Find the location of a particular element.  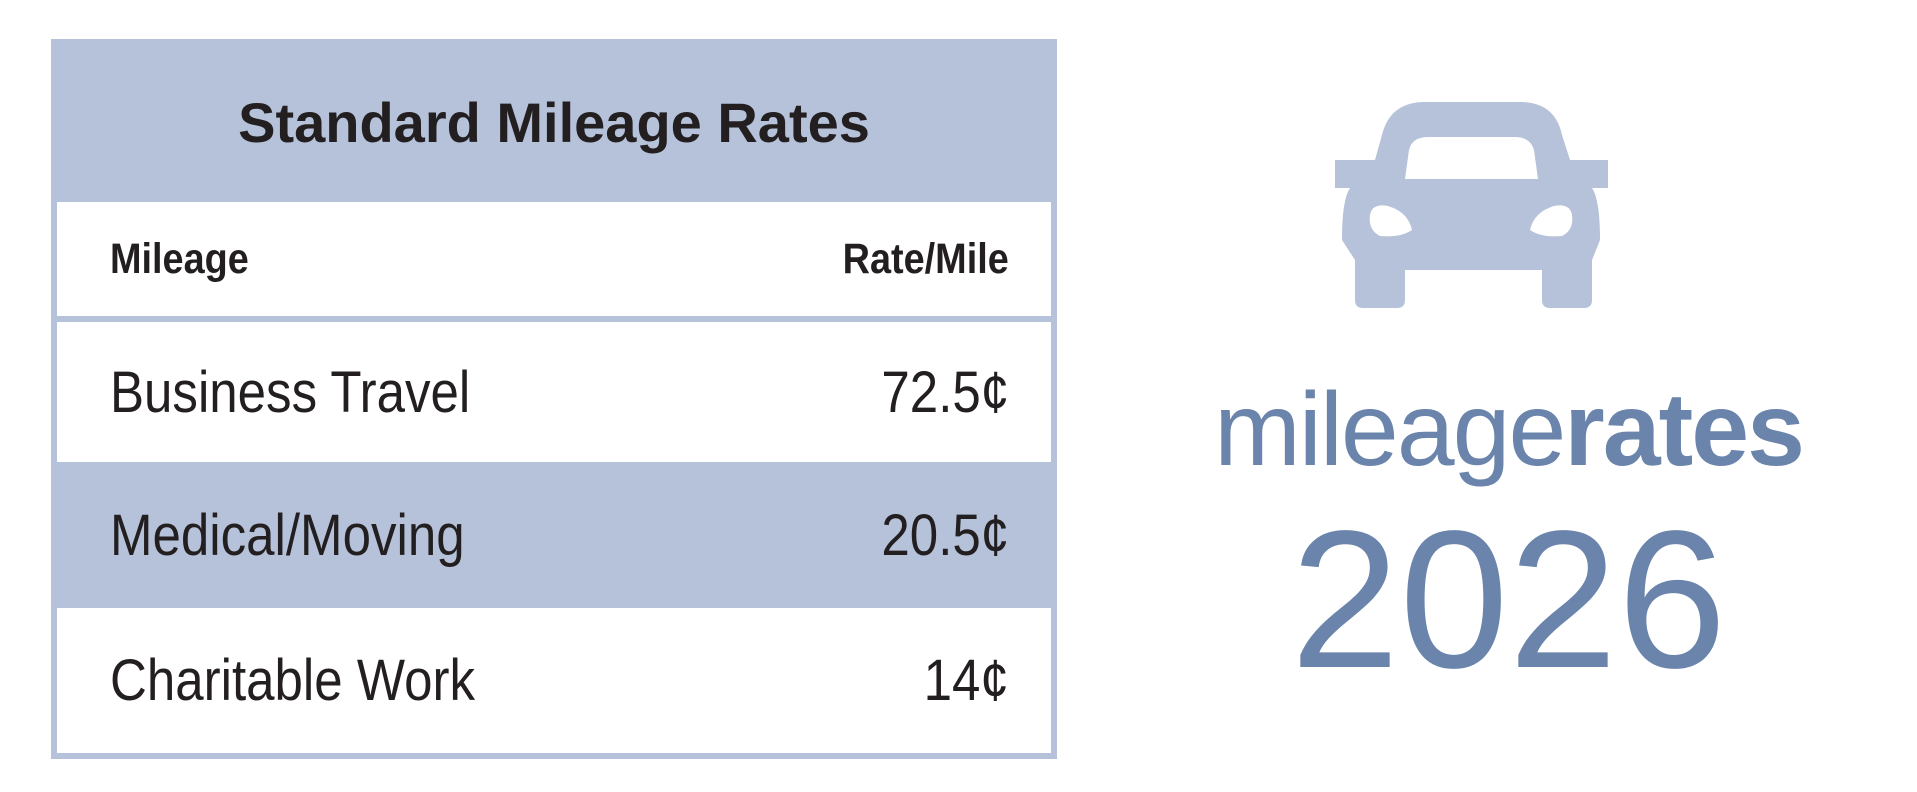

brand-wordmark: mileagerates is located at coordinates (1508, 430).